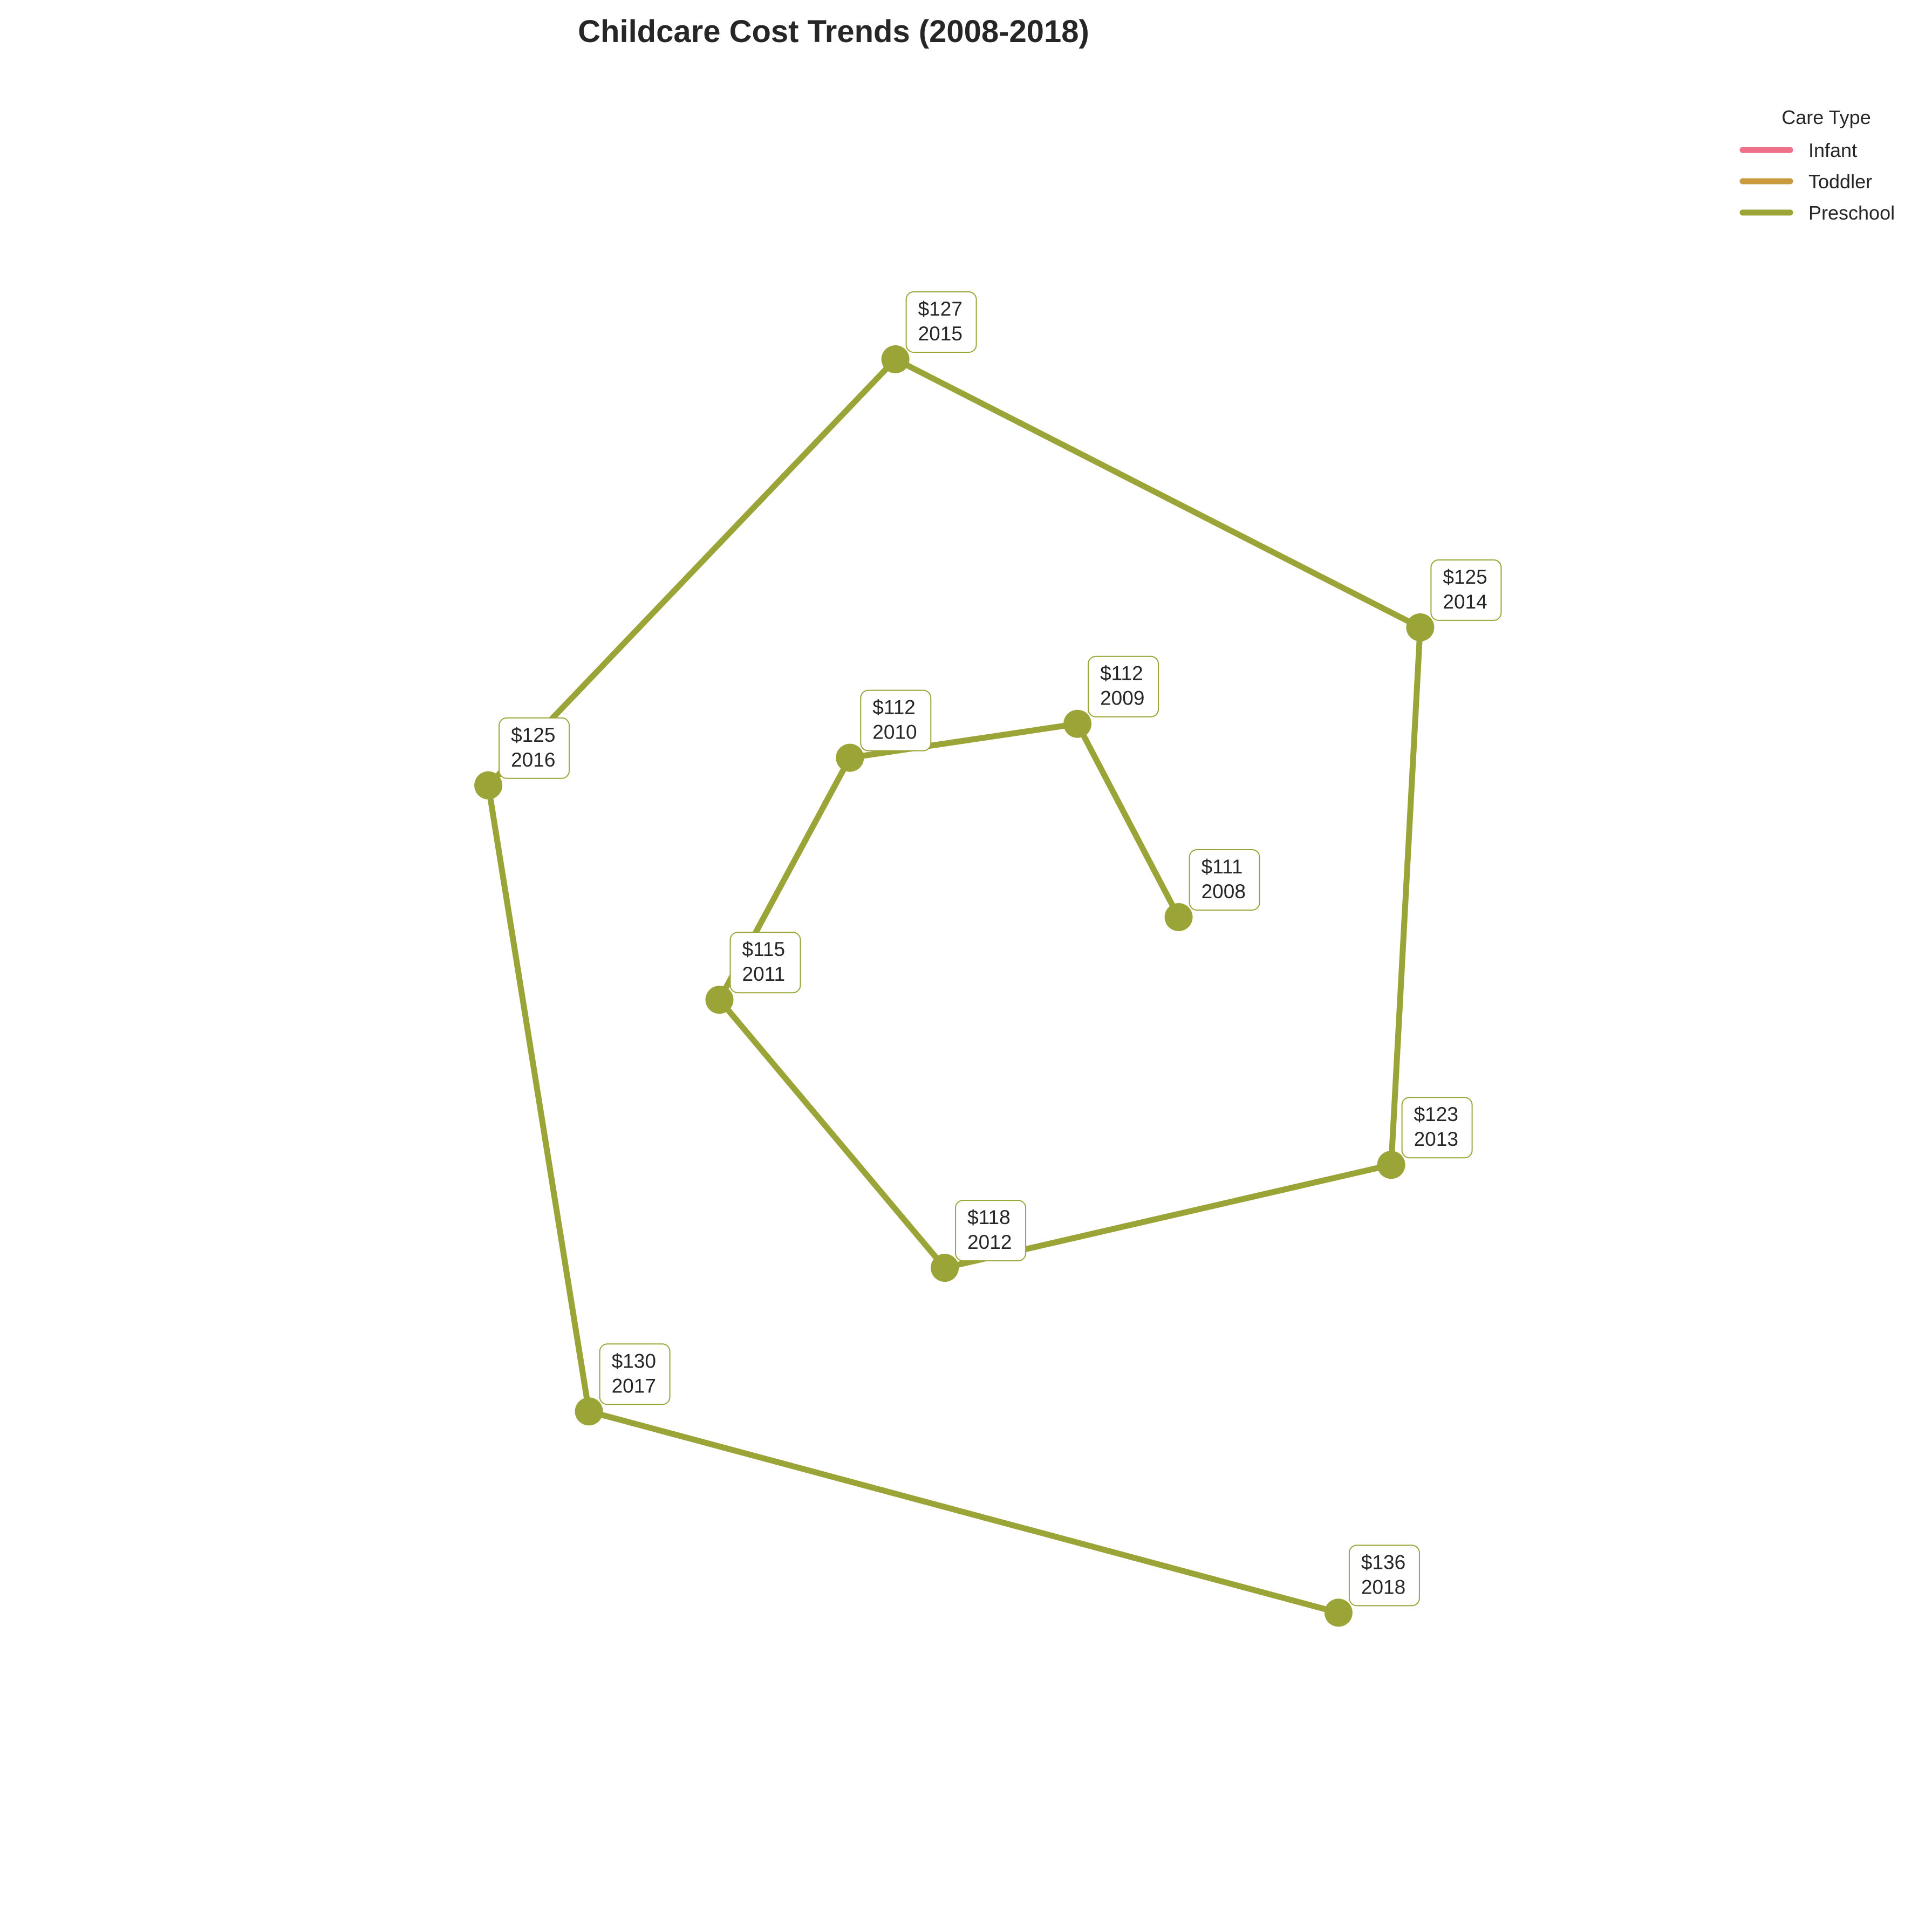 The image size is (1932, 1927). Describe the element at coordinates (719, 1000) in the screenshot. I see `data-point-2011` at that location.